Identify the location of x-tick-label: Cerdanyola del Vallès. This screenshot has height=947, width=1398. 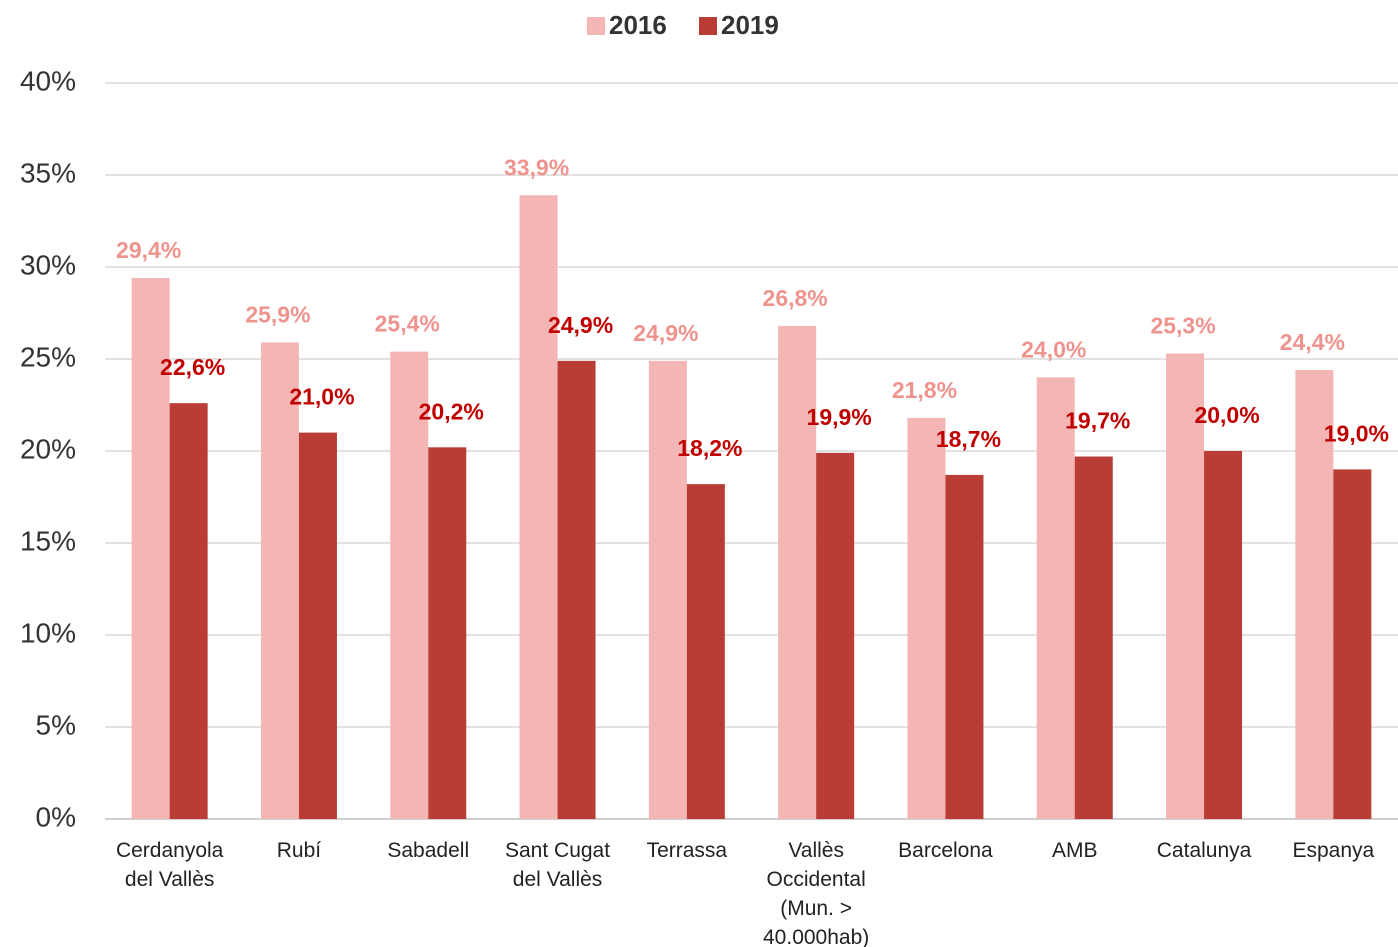
(169, 865).